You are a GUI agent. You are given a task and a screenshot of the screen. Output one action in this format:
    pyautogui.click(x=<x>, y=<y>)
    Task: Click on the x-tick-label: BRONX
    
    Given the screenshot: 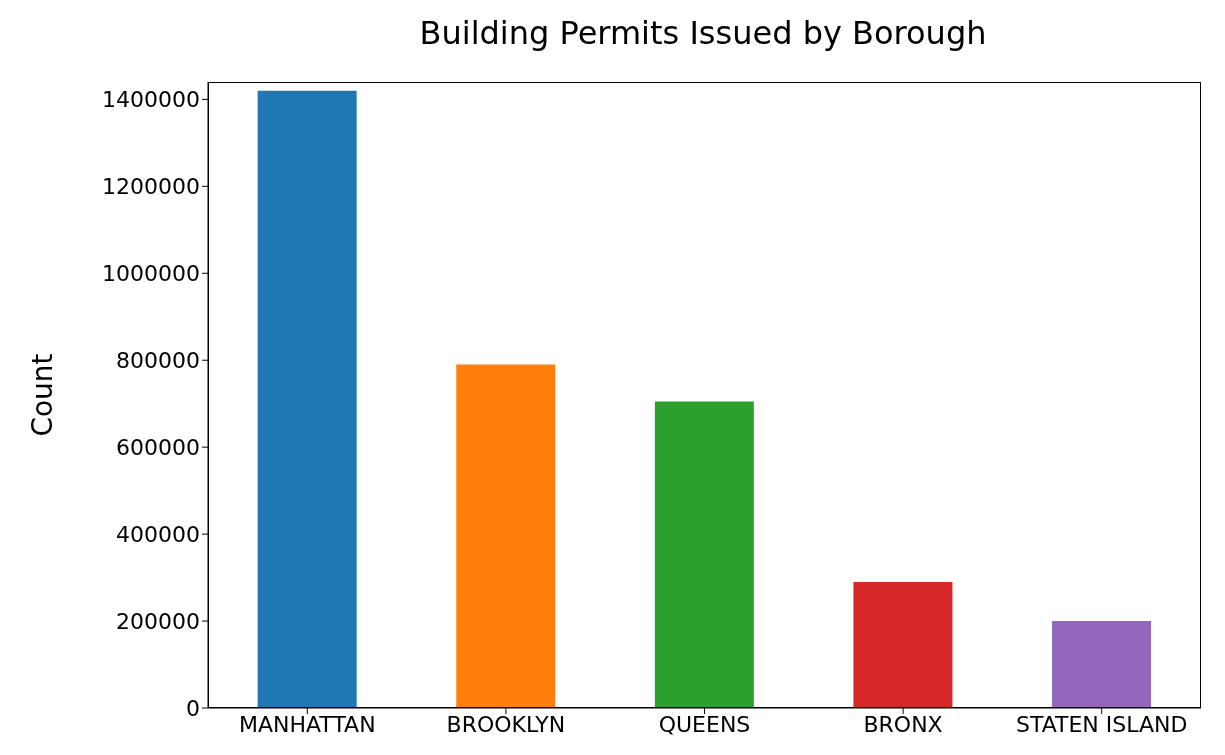 What is the action you would take?
    pyautogui.click(x=903, y=724)
    